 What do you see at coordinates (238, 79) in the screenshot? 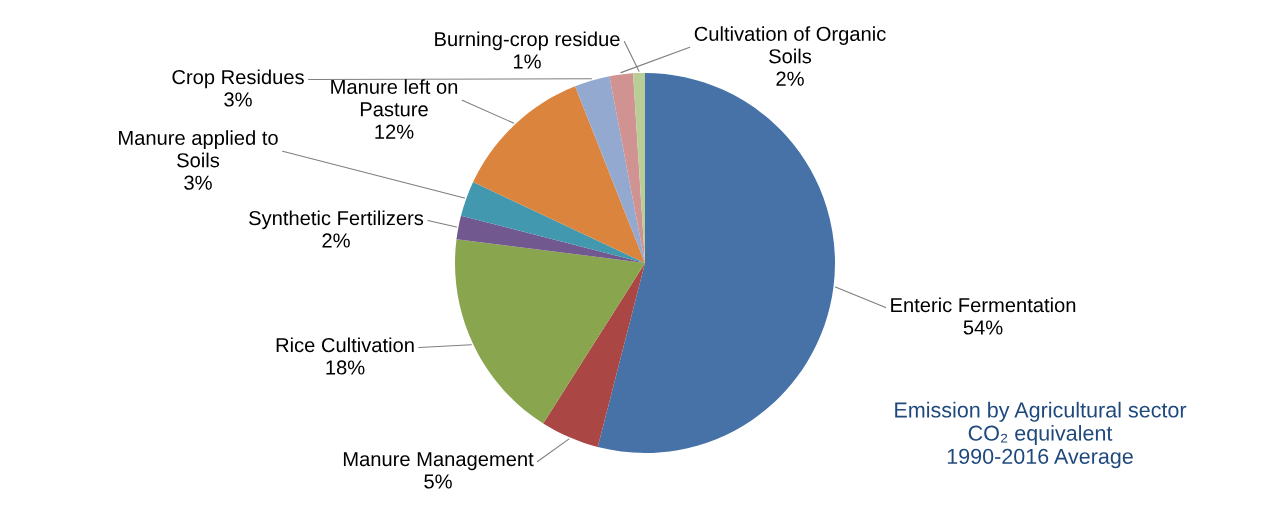
I see `slice-label: Crop Residues` at bounding box center [238, 79].